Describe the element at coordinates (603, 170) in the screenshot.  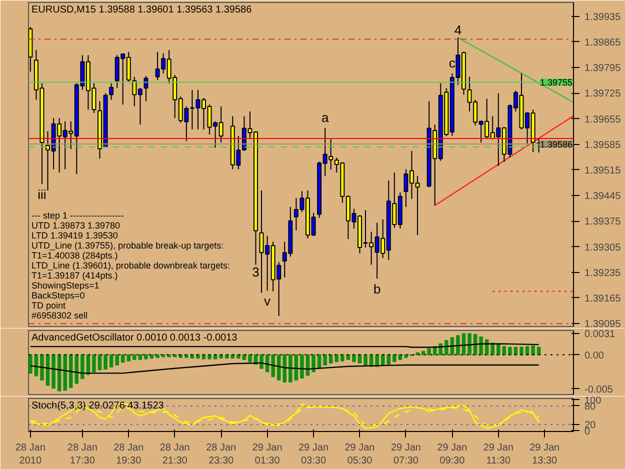
I see `y-tick-label: 1.39515` at that location.